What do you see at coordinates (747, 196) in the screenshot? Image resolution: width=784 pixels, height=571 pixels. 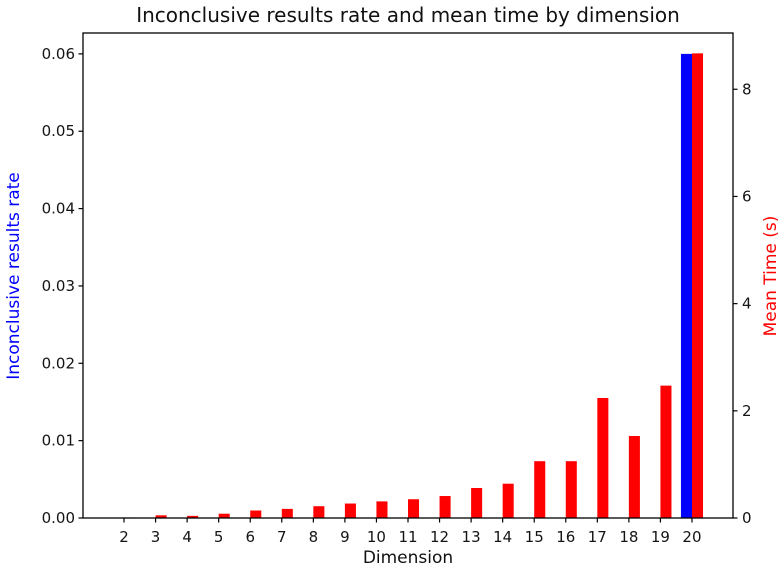 I see `right-tick-label-6: 6` at bounding box center [747, 196].